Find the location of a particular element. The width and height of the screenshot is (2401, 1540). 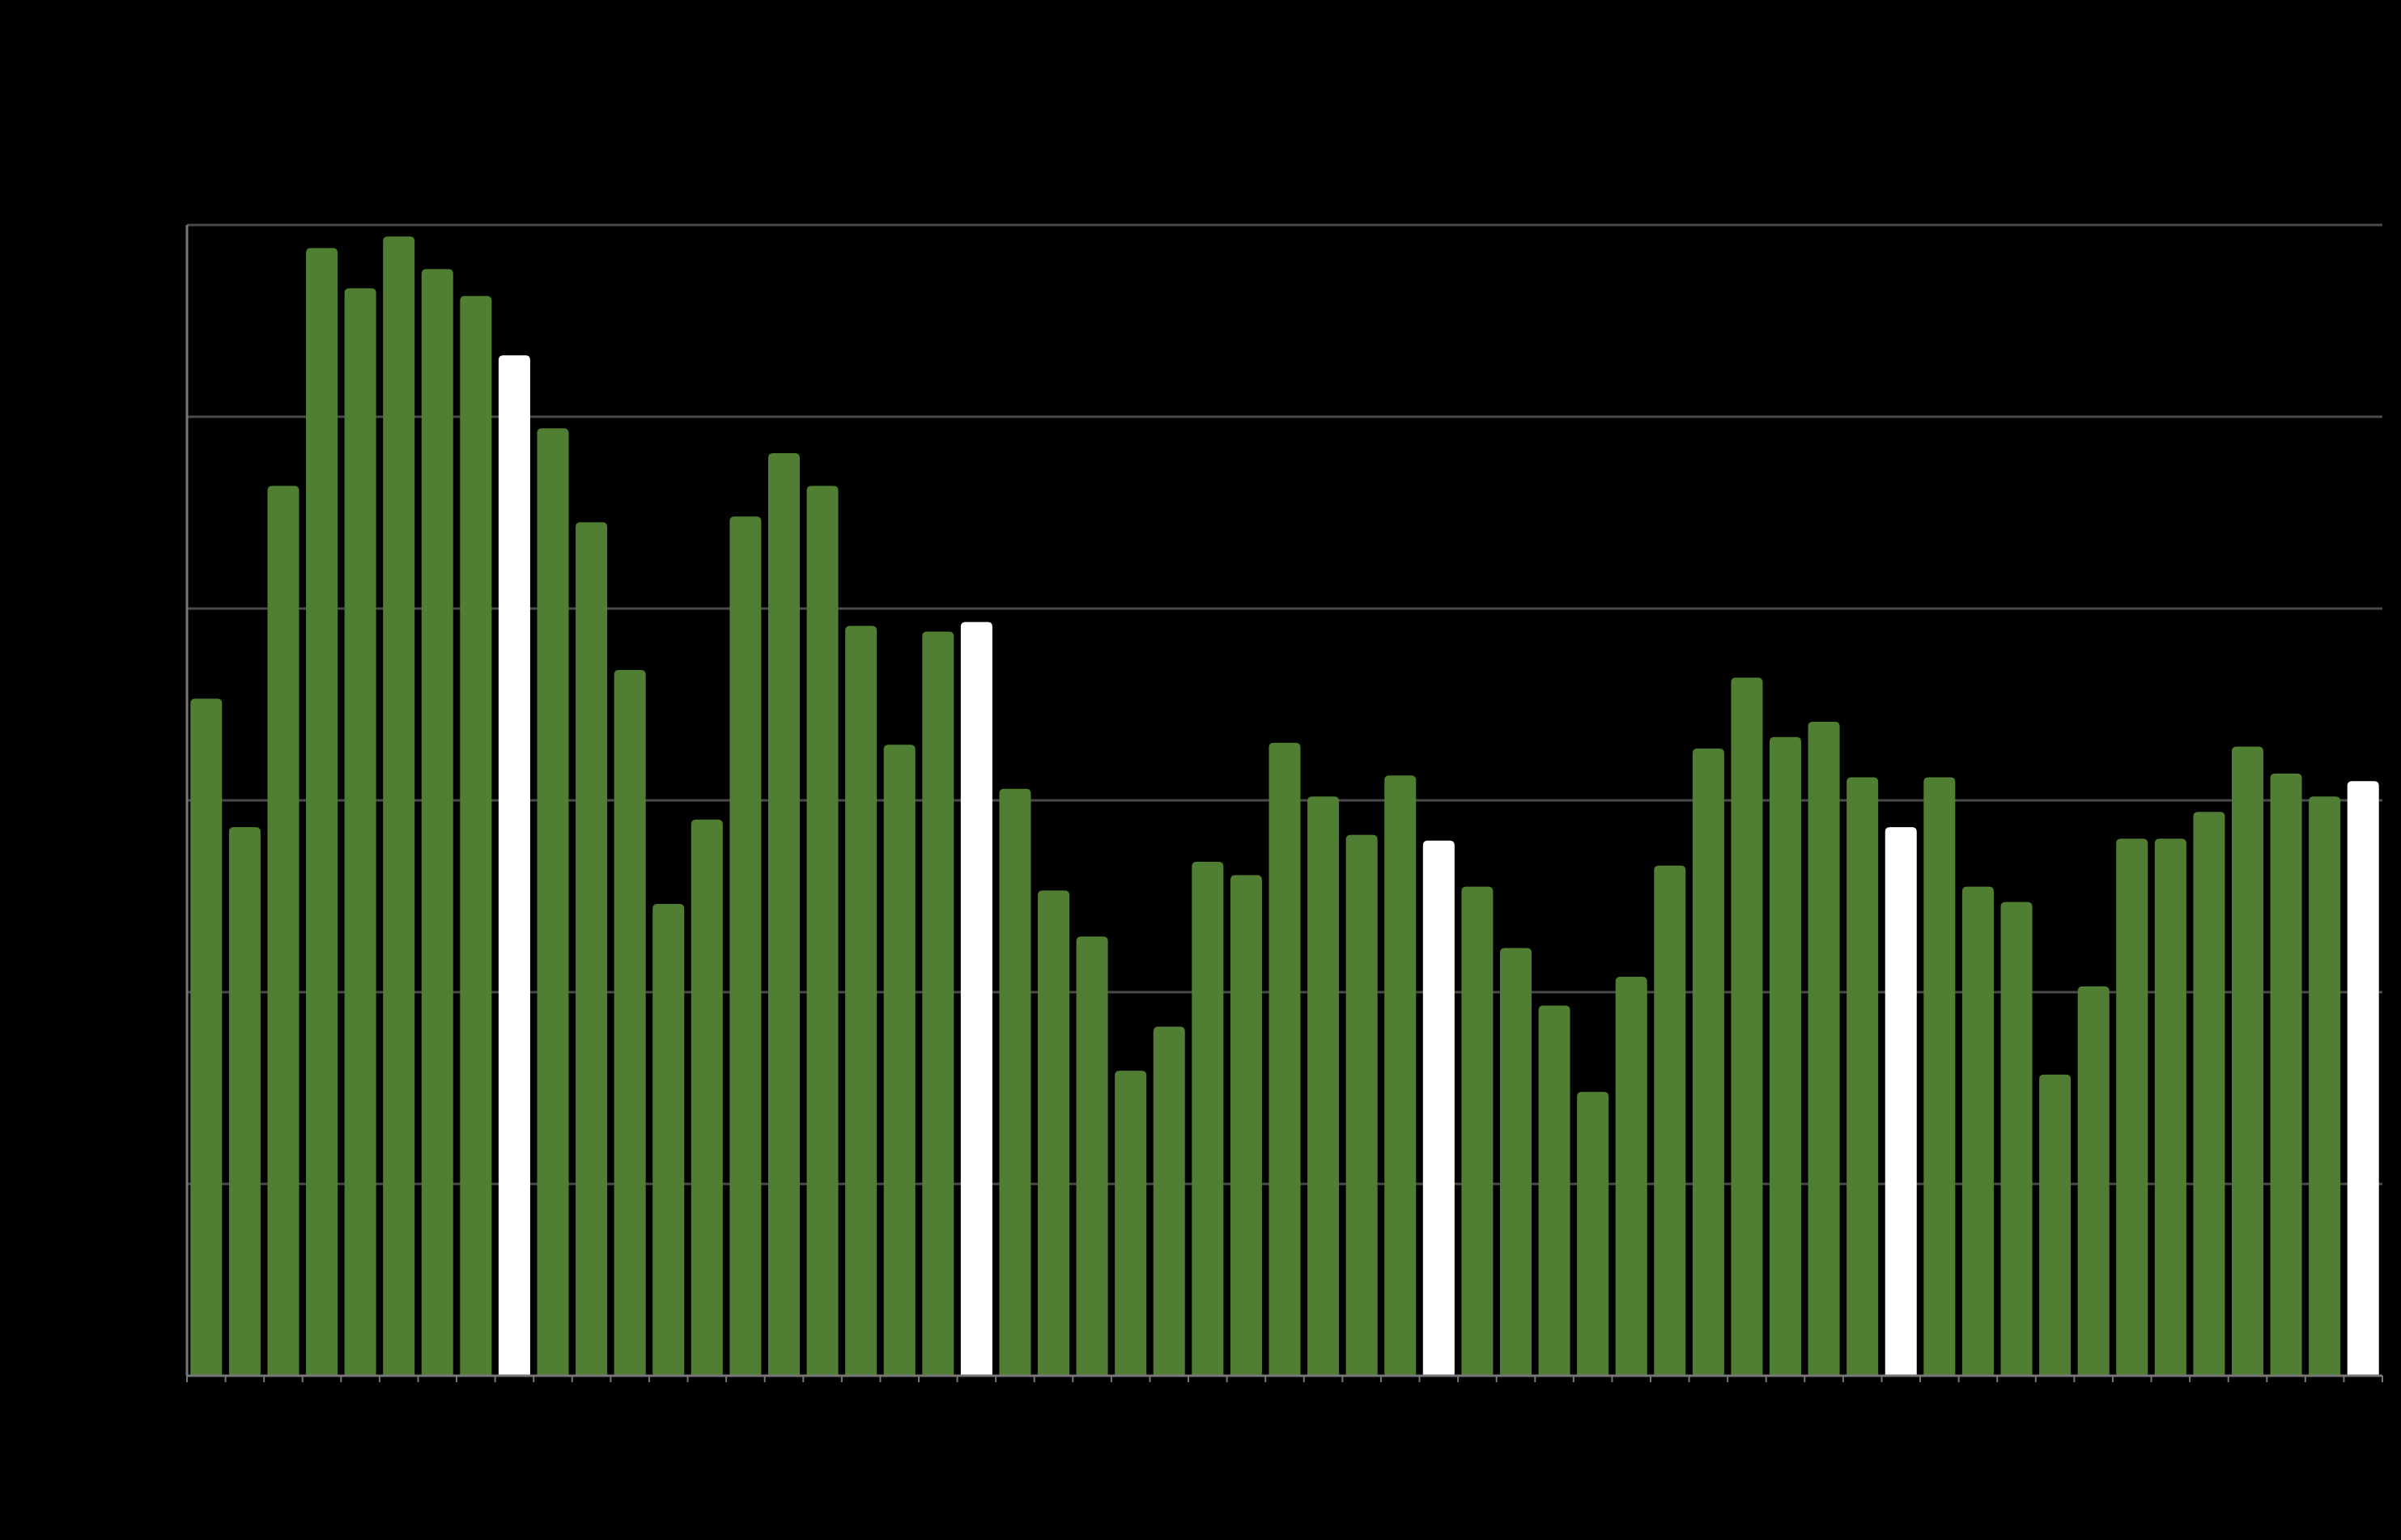

y-tick-label: 30 is located at coordinates (163, 798).